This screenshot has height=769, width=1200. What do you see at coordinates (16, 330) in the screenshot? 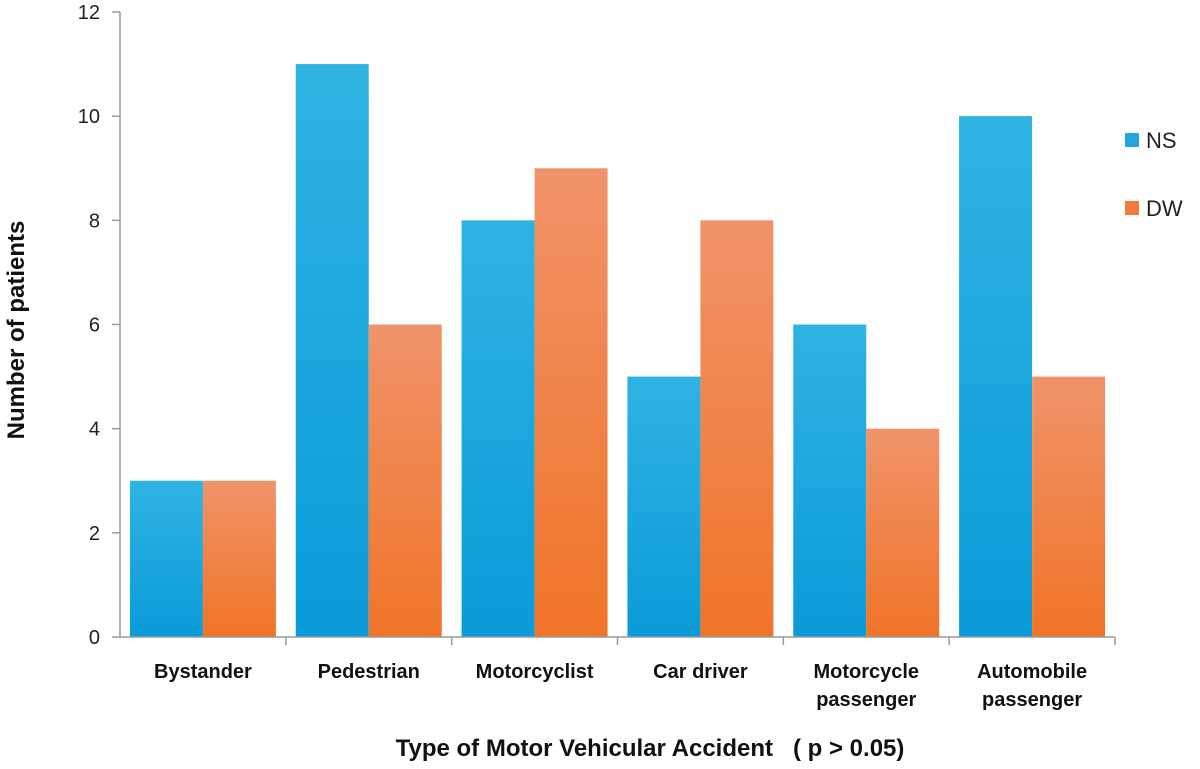
I see `y-axis-title: Number of patients` at bounding box center [16, 330].